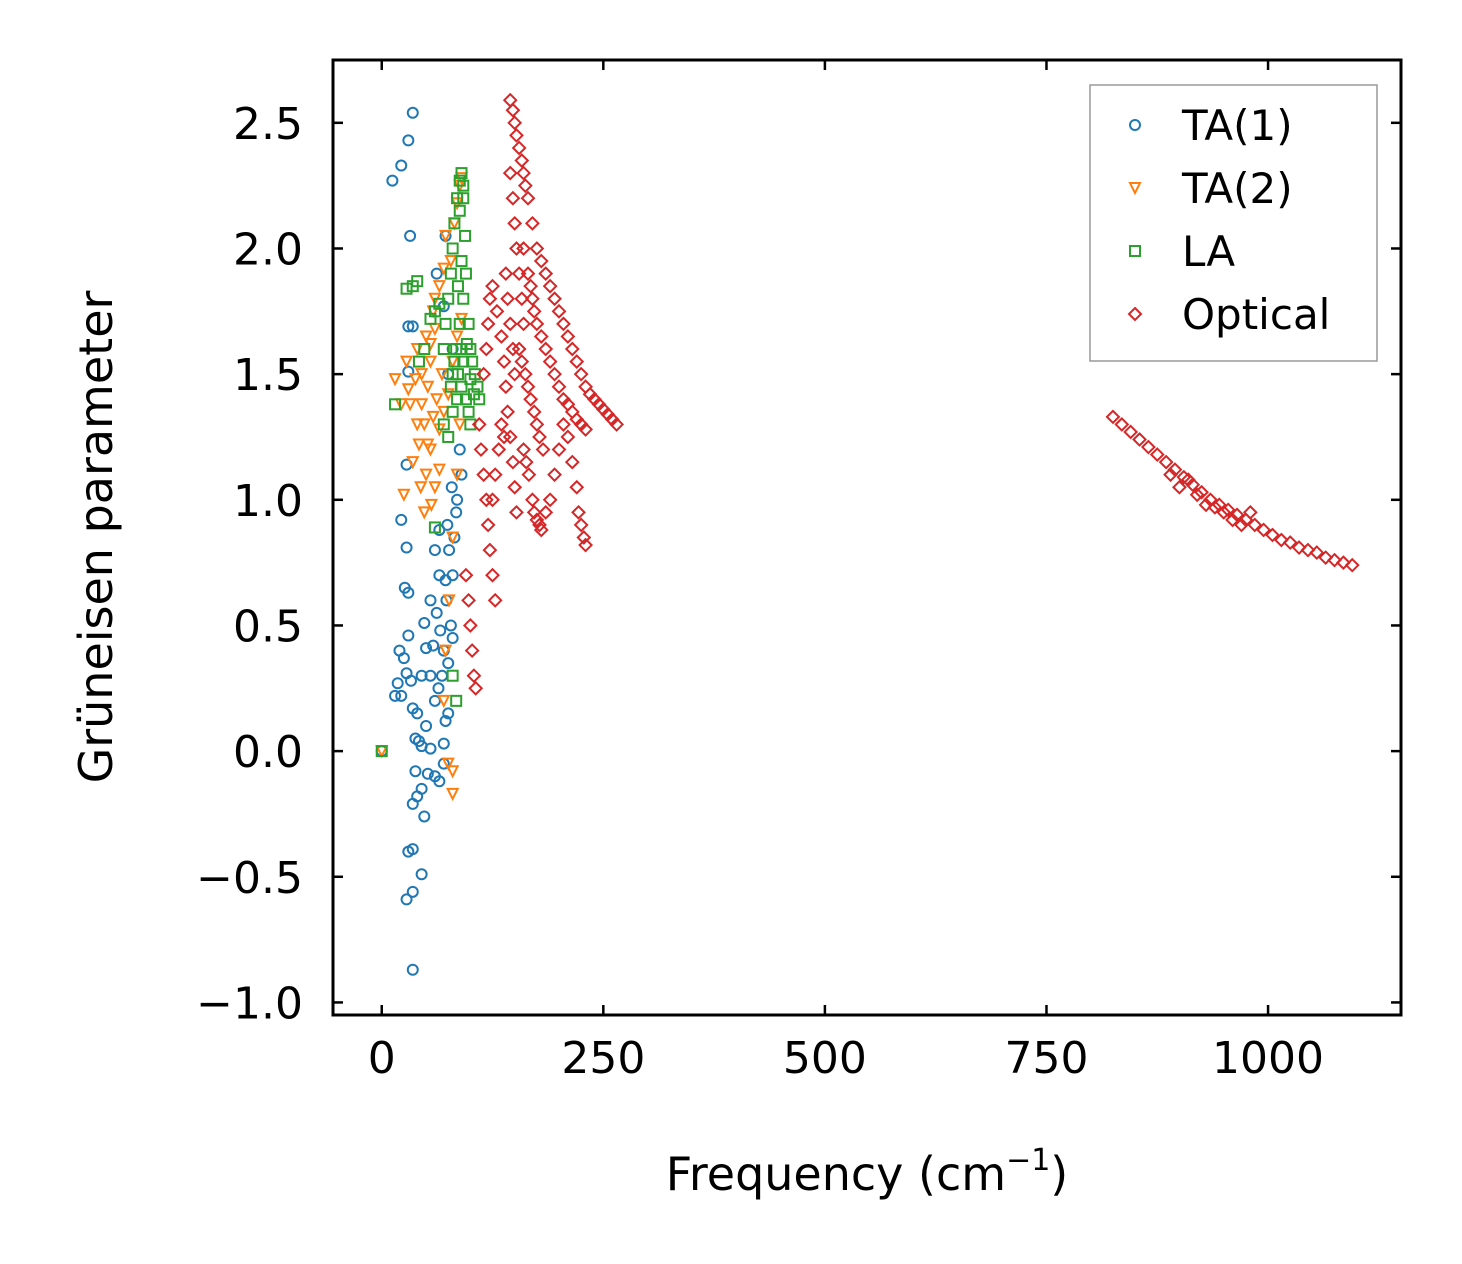 Image resolution: width=1462 pixels, height=1264 pixels. What do you see at coordinates (1208, 251) in the screenshot?
I see `legend-label: LA` at bounding box center [1208, 251].